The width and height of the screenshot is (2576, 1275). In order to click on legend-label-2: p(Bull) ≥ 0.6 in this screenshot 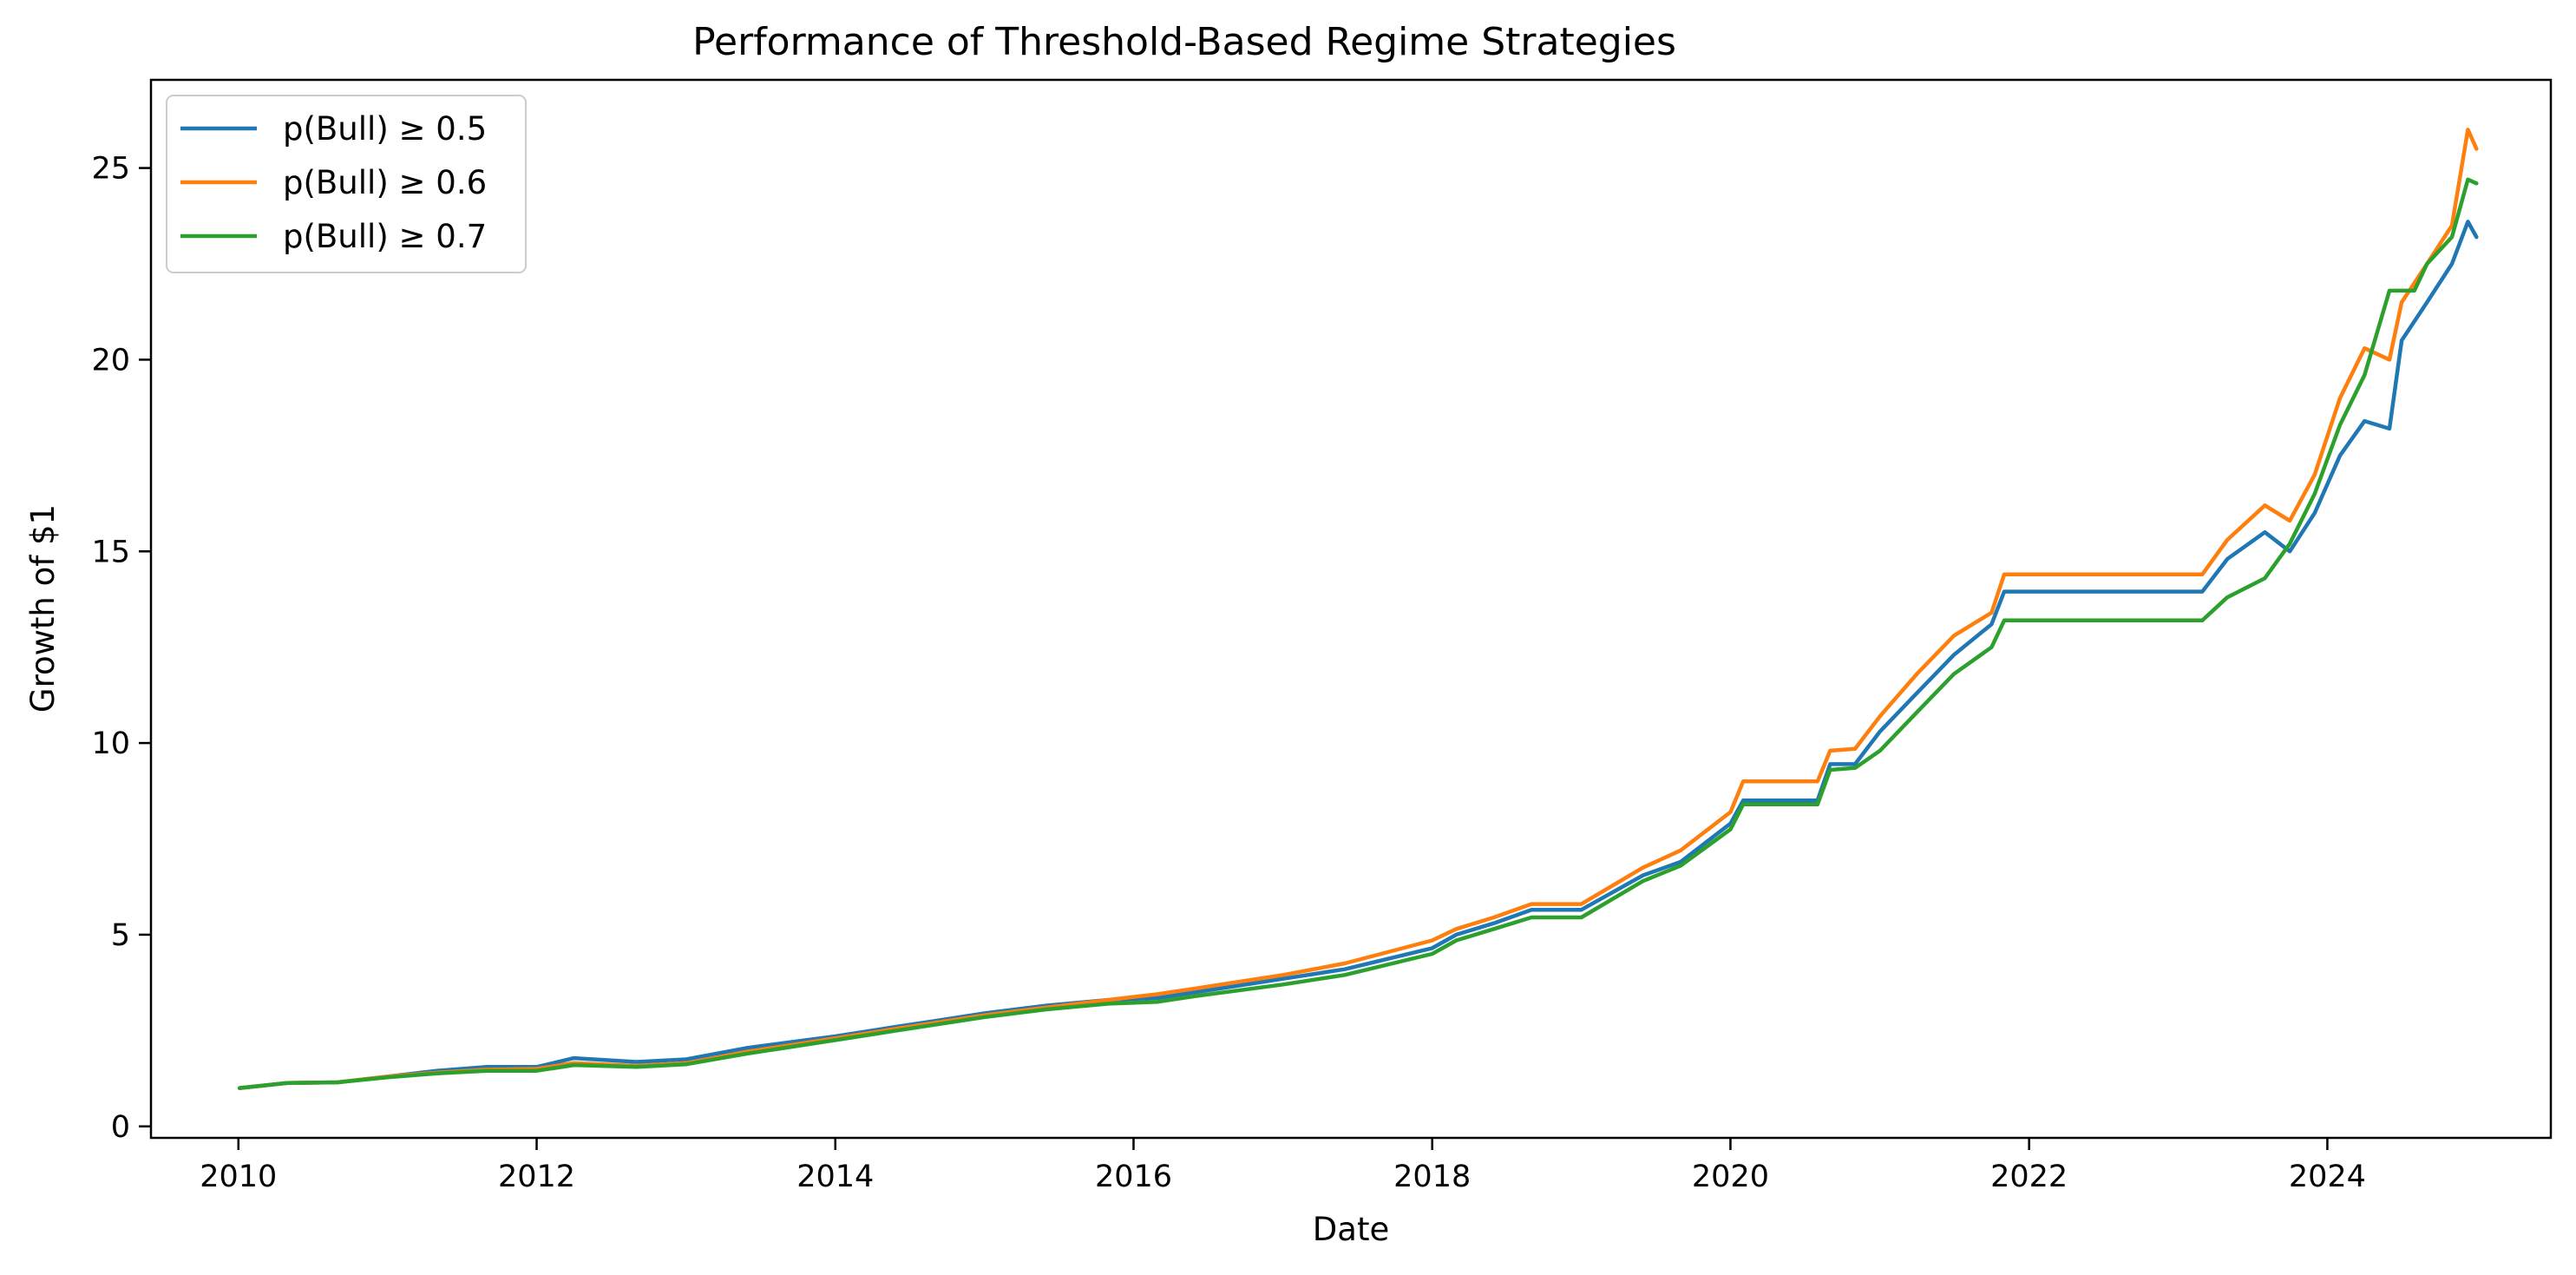, I will do `click(385, 182)`.